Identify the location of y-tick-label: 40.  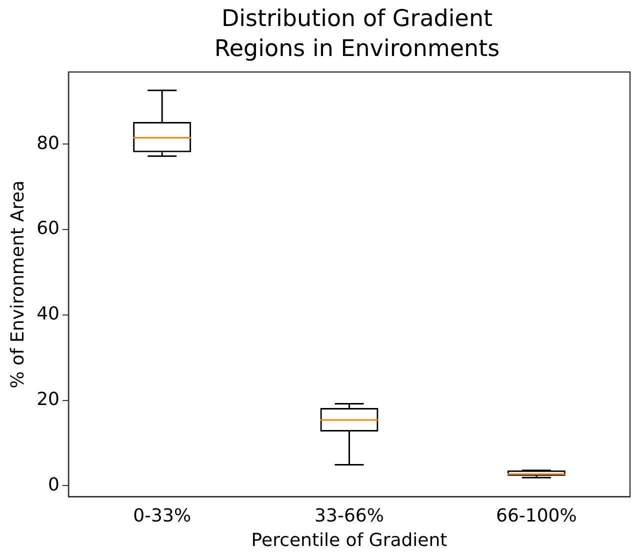
(48, 314).